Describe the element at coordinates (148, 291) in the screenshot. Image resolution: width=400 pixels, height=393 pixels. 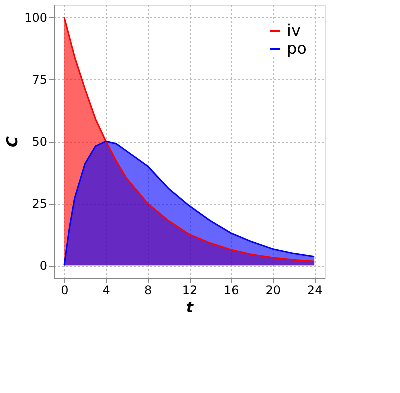
I see `x-tick-label: 8` at that location.